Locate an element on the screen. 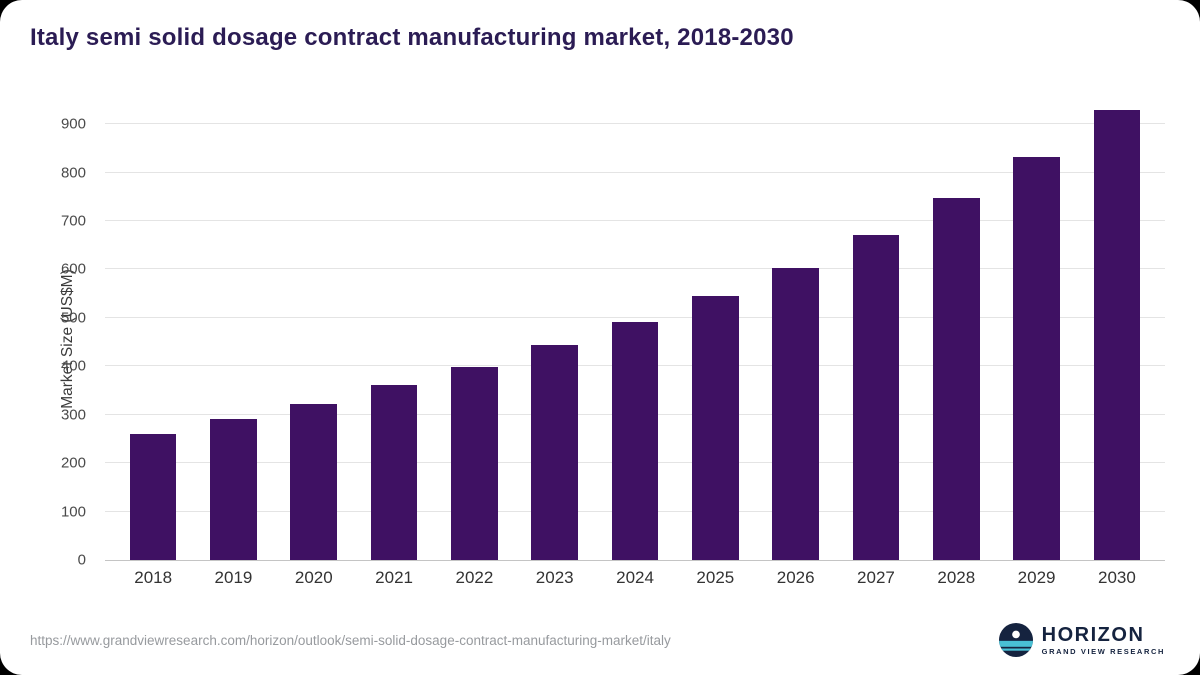 The width and height of the screenshot is (1200, 675). x-tick-label-2019: 2019 is located at coordinates (233, 577).